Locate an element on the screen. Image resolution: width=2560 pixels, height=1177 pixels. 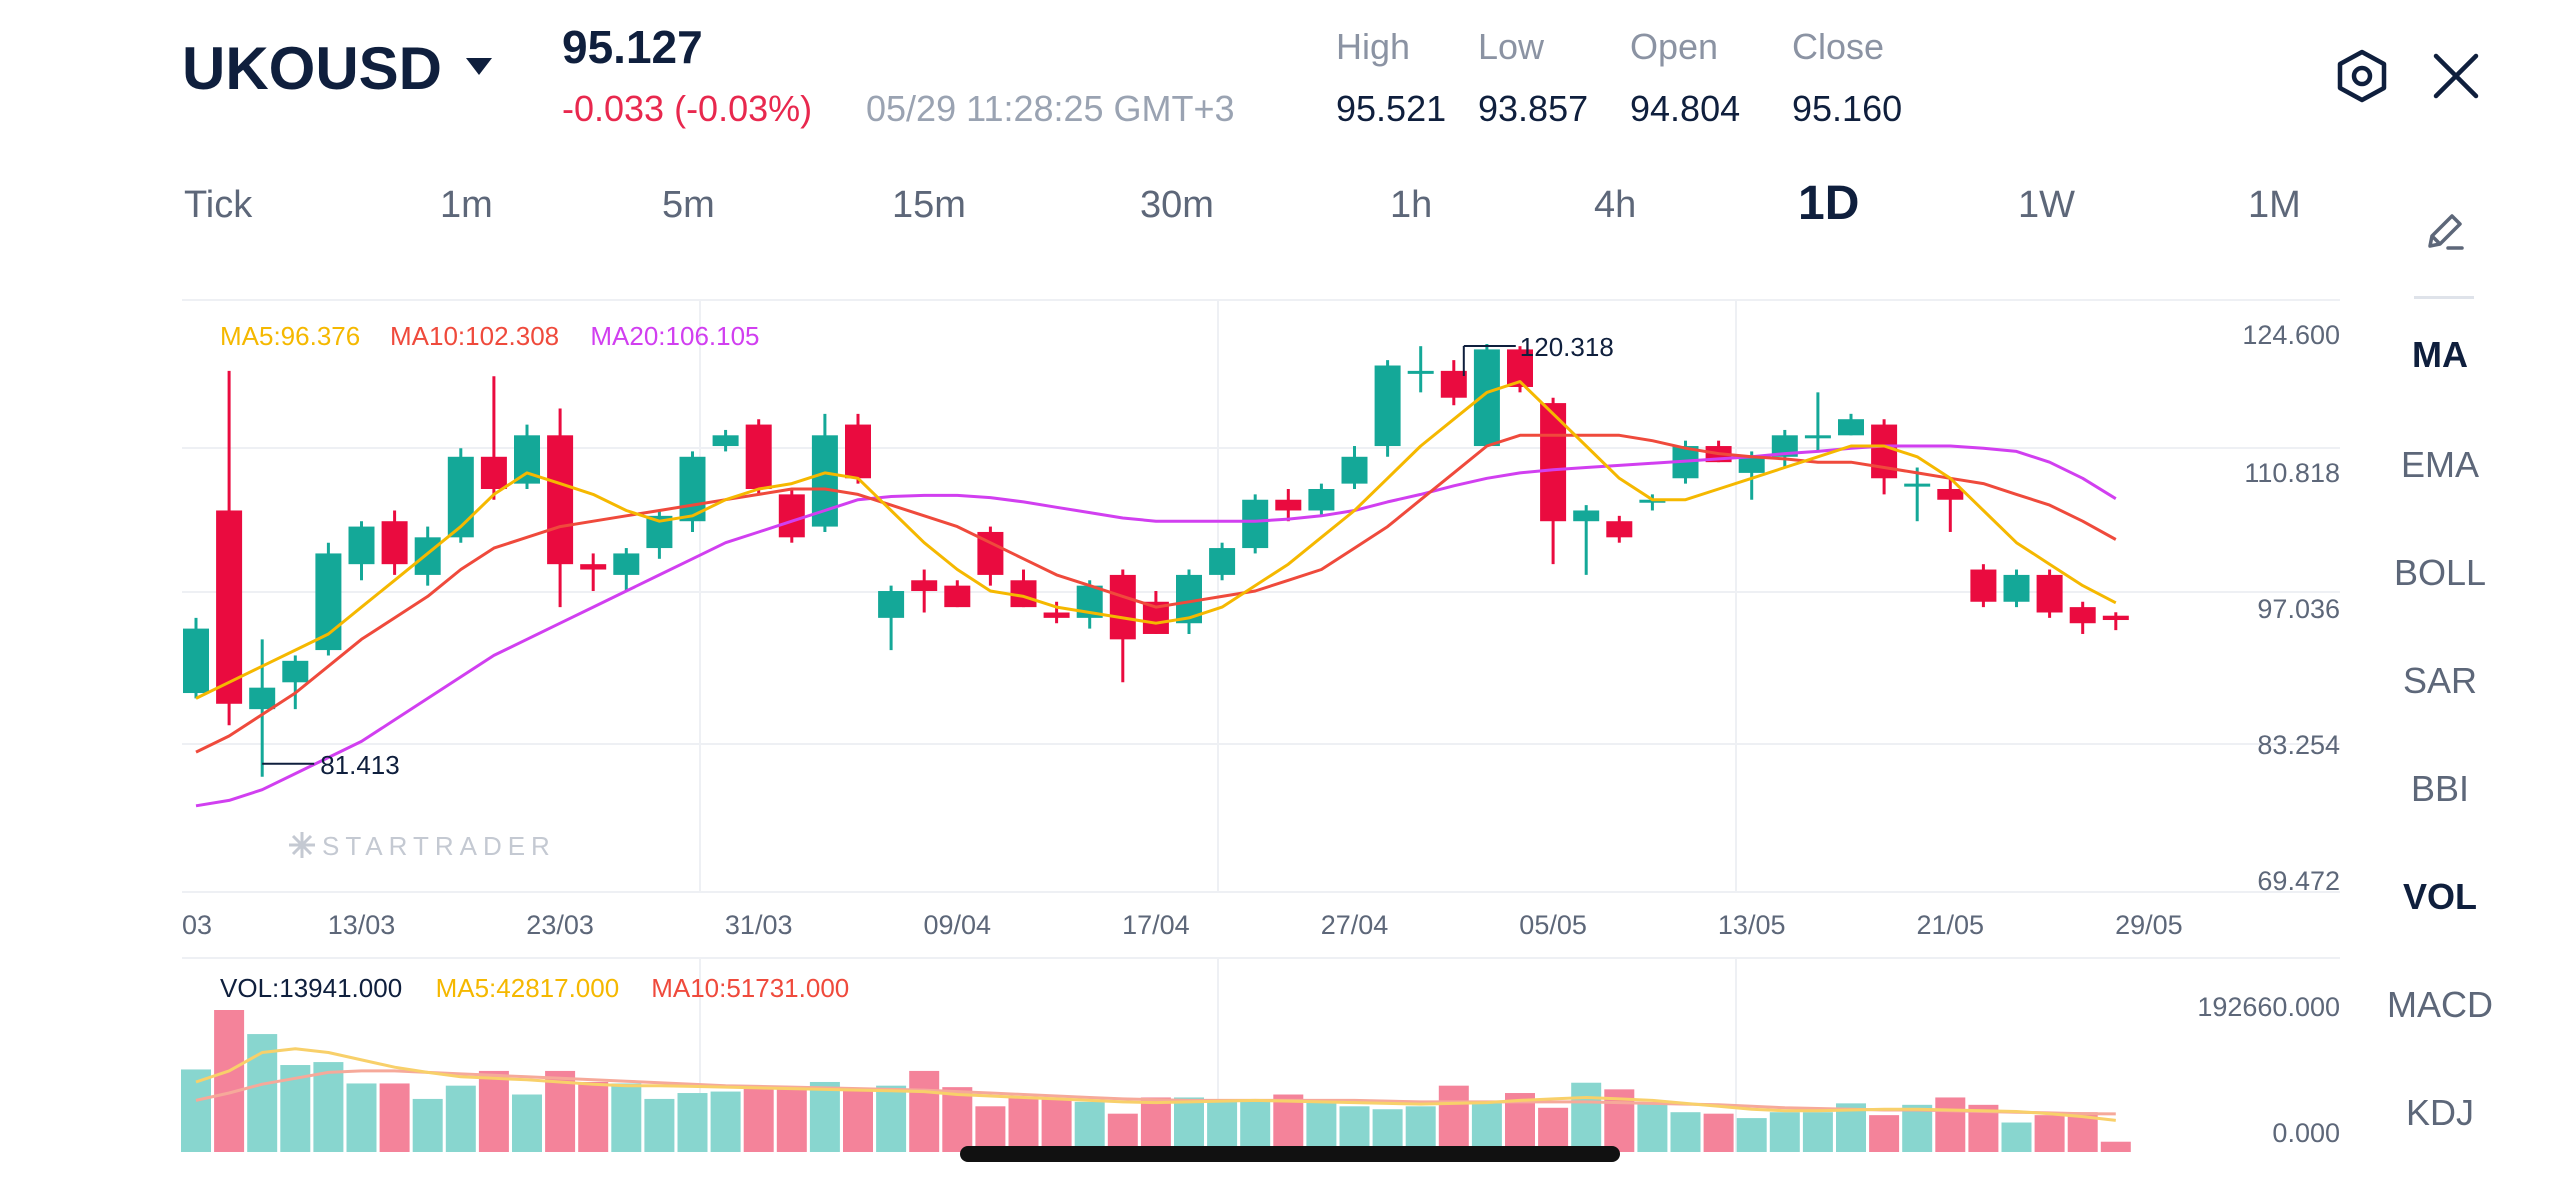
stat-open-value: 94.804 is located at coordinates (1685, 108).